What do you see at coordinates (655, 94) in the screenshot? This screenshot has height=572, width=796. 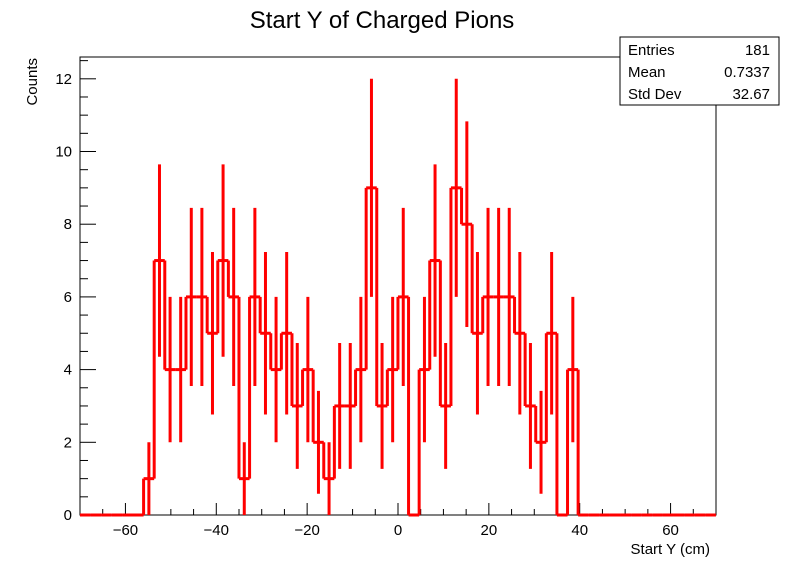 I see `stats-stddev-label: Std Dev` at bounding box center [655, 94].